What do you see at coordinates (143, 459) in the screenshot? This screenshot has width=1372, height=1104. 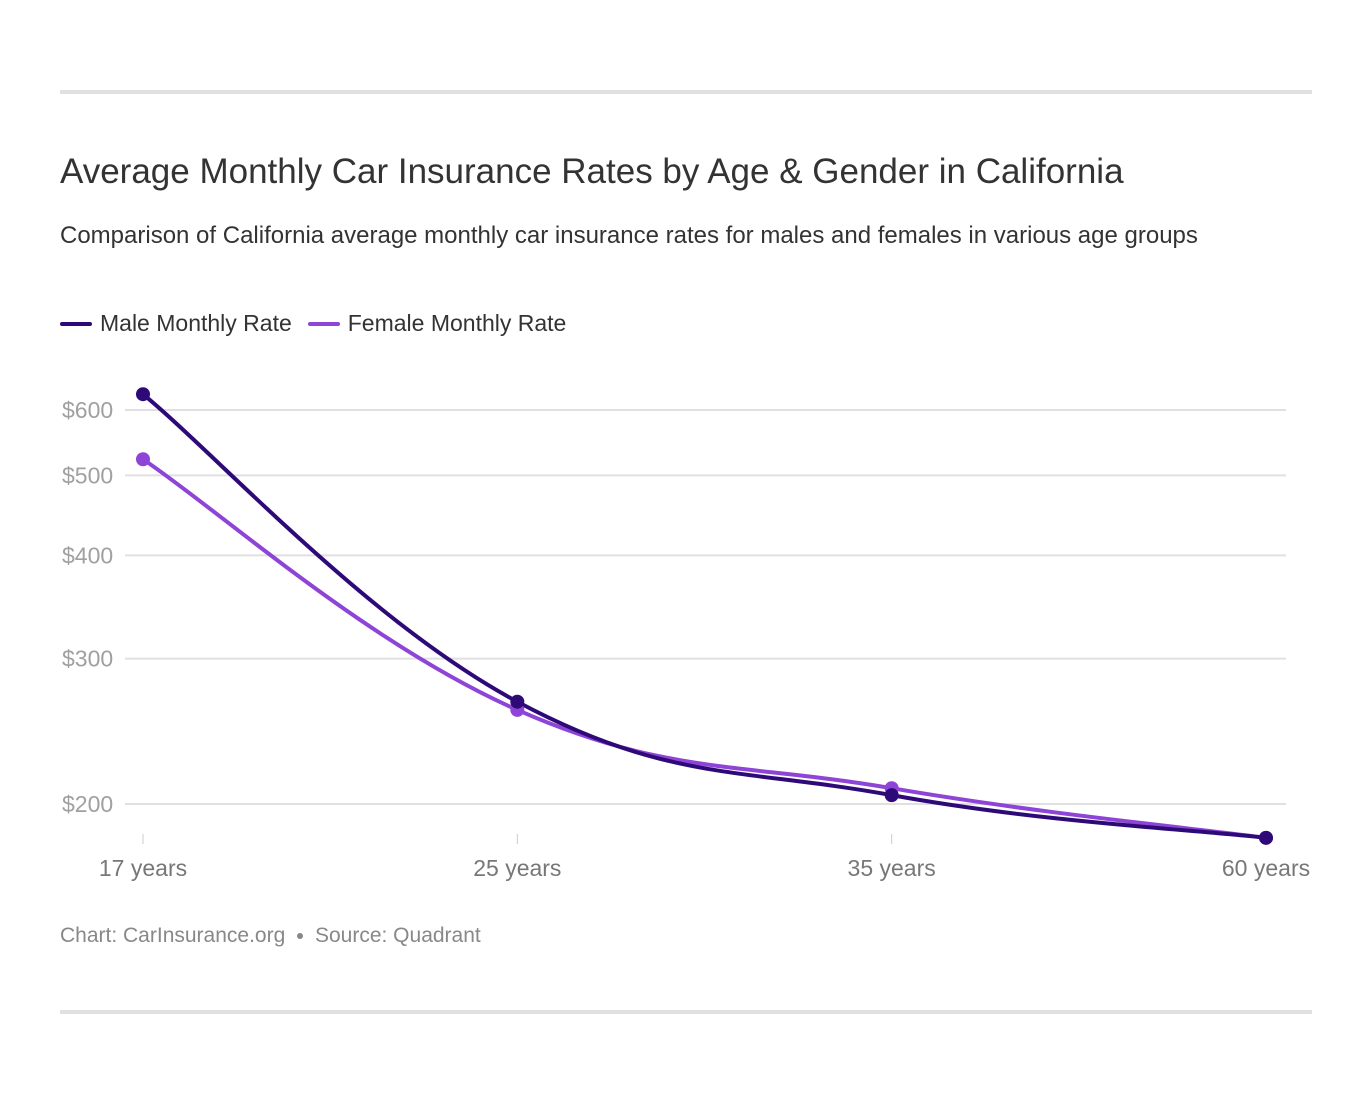 I see `data-point-female` at bounding box center [143, 459].